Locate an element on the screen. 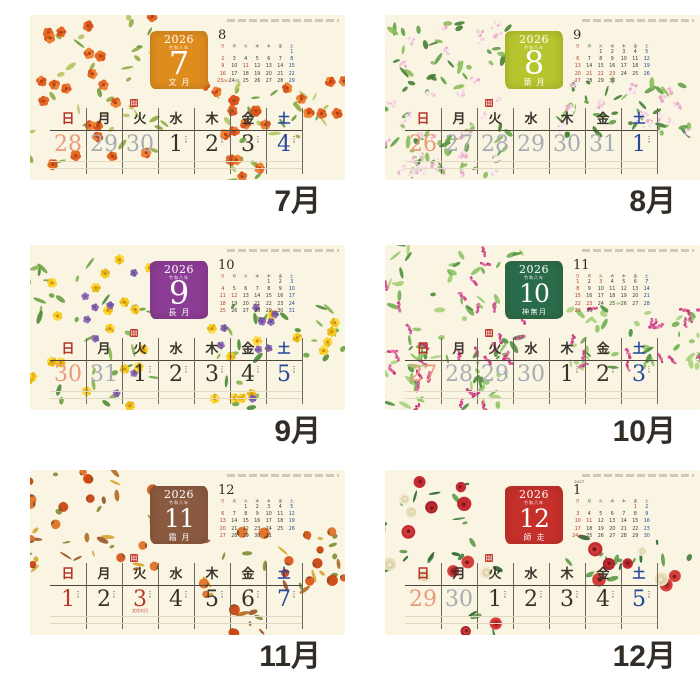 Image resolution: width=700 pixels, height=700 pixels. date-row: 26 27 28 29 30 31 1 is located at coordinates (531, 144).